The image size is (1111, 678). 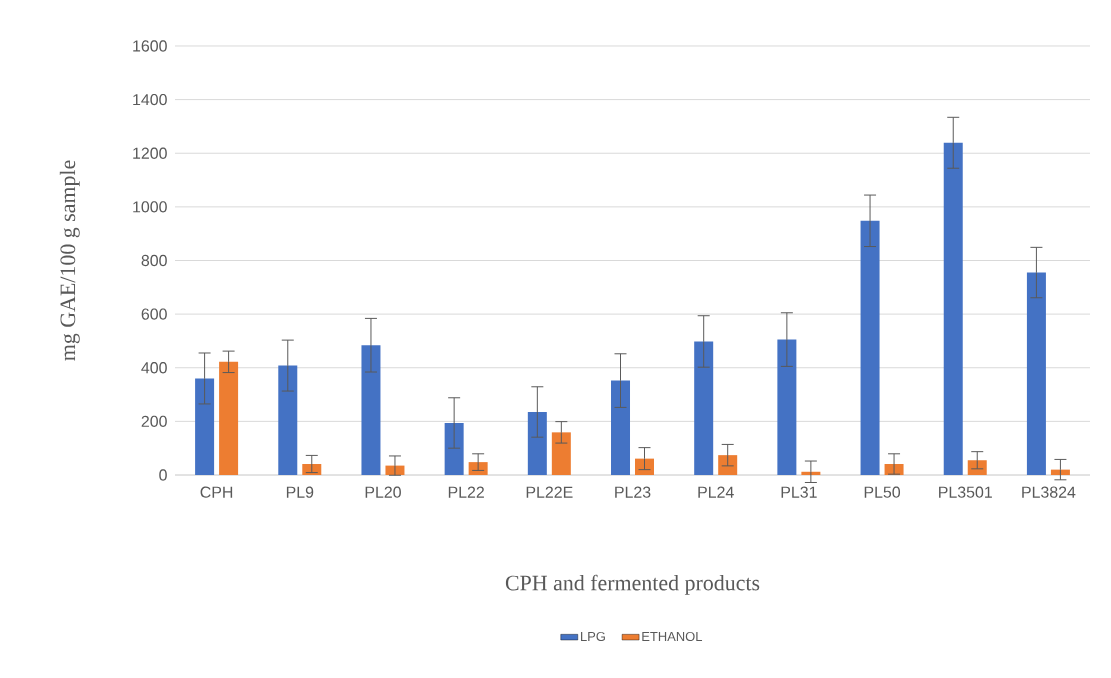 What do you see at coordinates (965, 492) in the screenshot?
I see `x-tick-label: PL3501` at bounding box center [965, 492].